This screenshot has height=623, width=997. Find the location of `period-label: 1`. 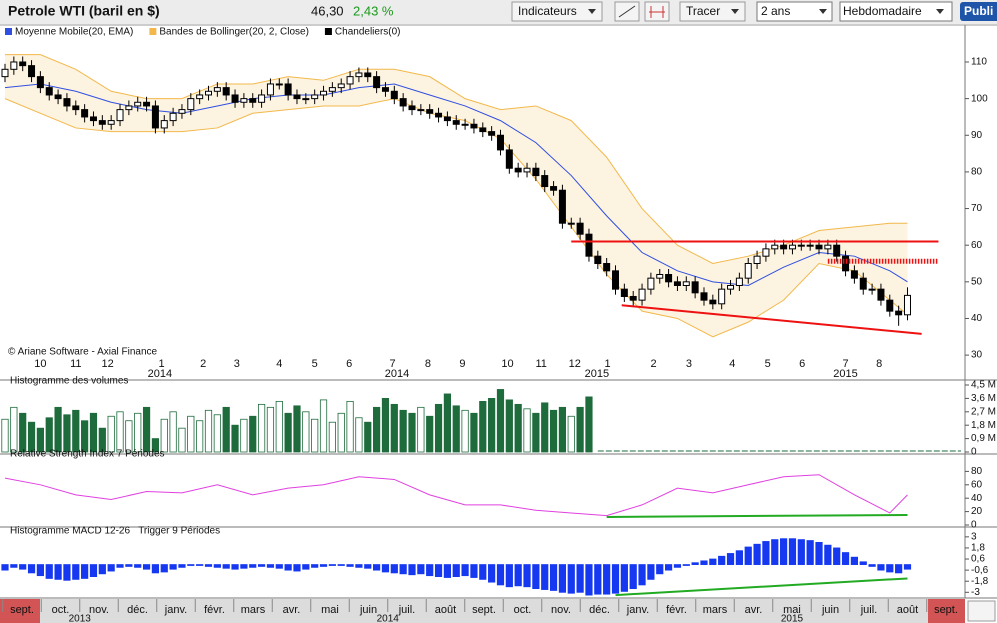

period-label: 1 is located at coordinates (607, 364).